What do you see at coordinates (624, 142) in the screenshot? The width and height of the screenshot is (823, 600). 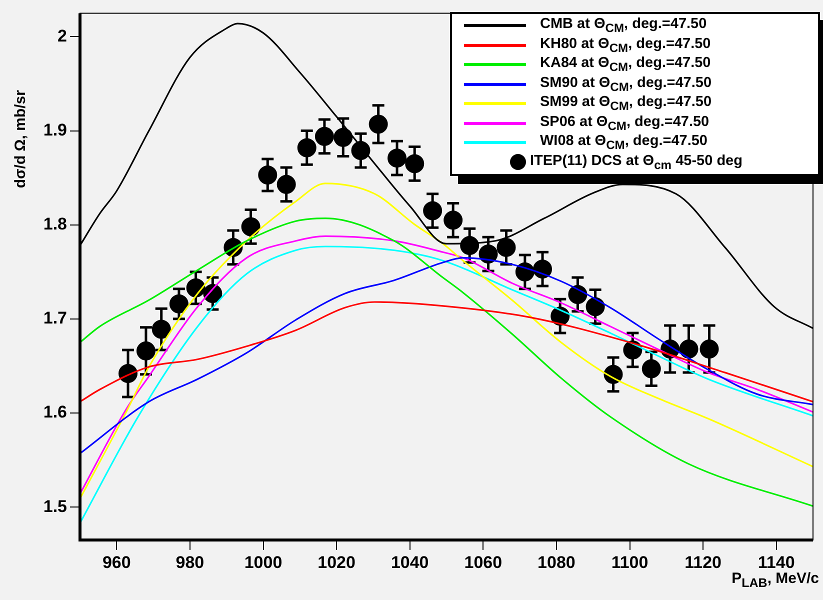 I see `legend-label: WI08 at Θ$_{CM}$, deg.=47.50` at bounding box center [624, 142].